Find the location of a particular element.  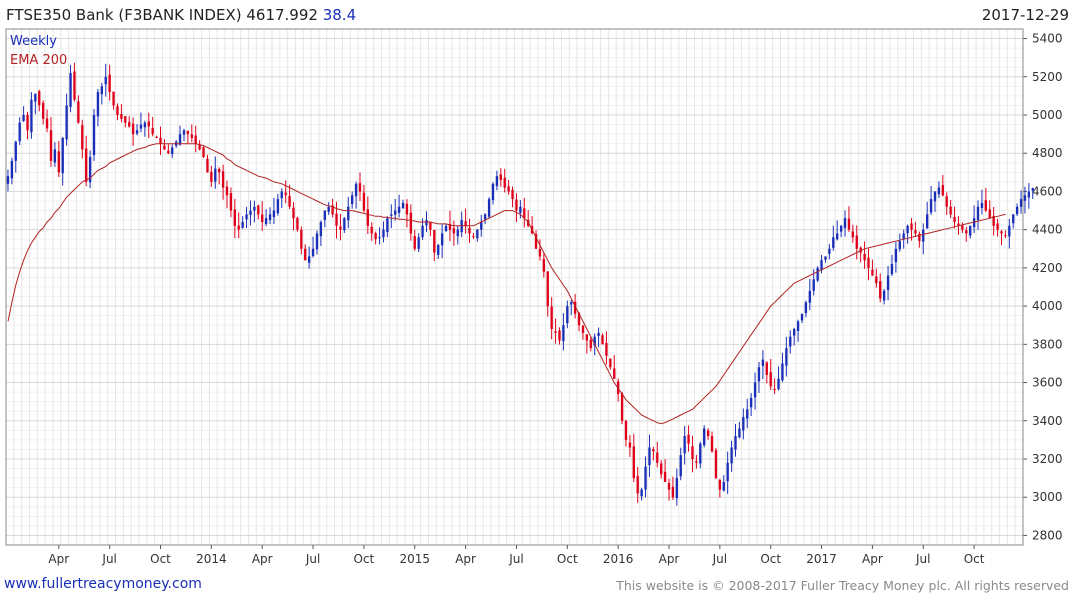

legend-entry: Weekly is located at coordinates (33, 41).